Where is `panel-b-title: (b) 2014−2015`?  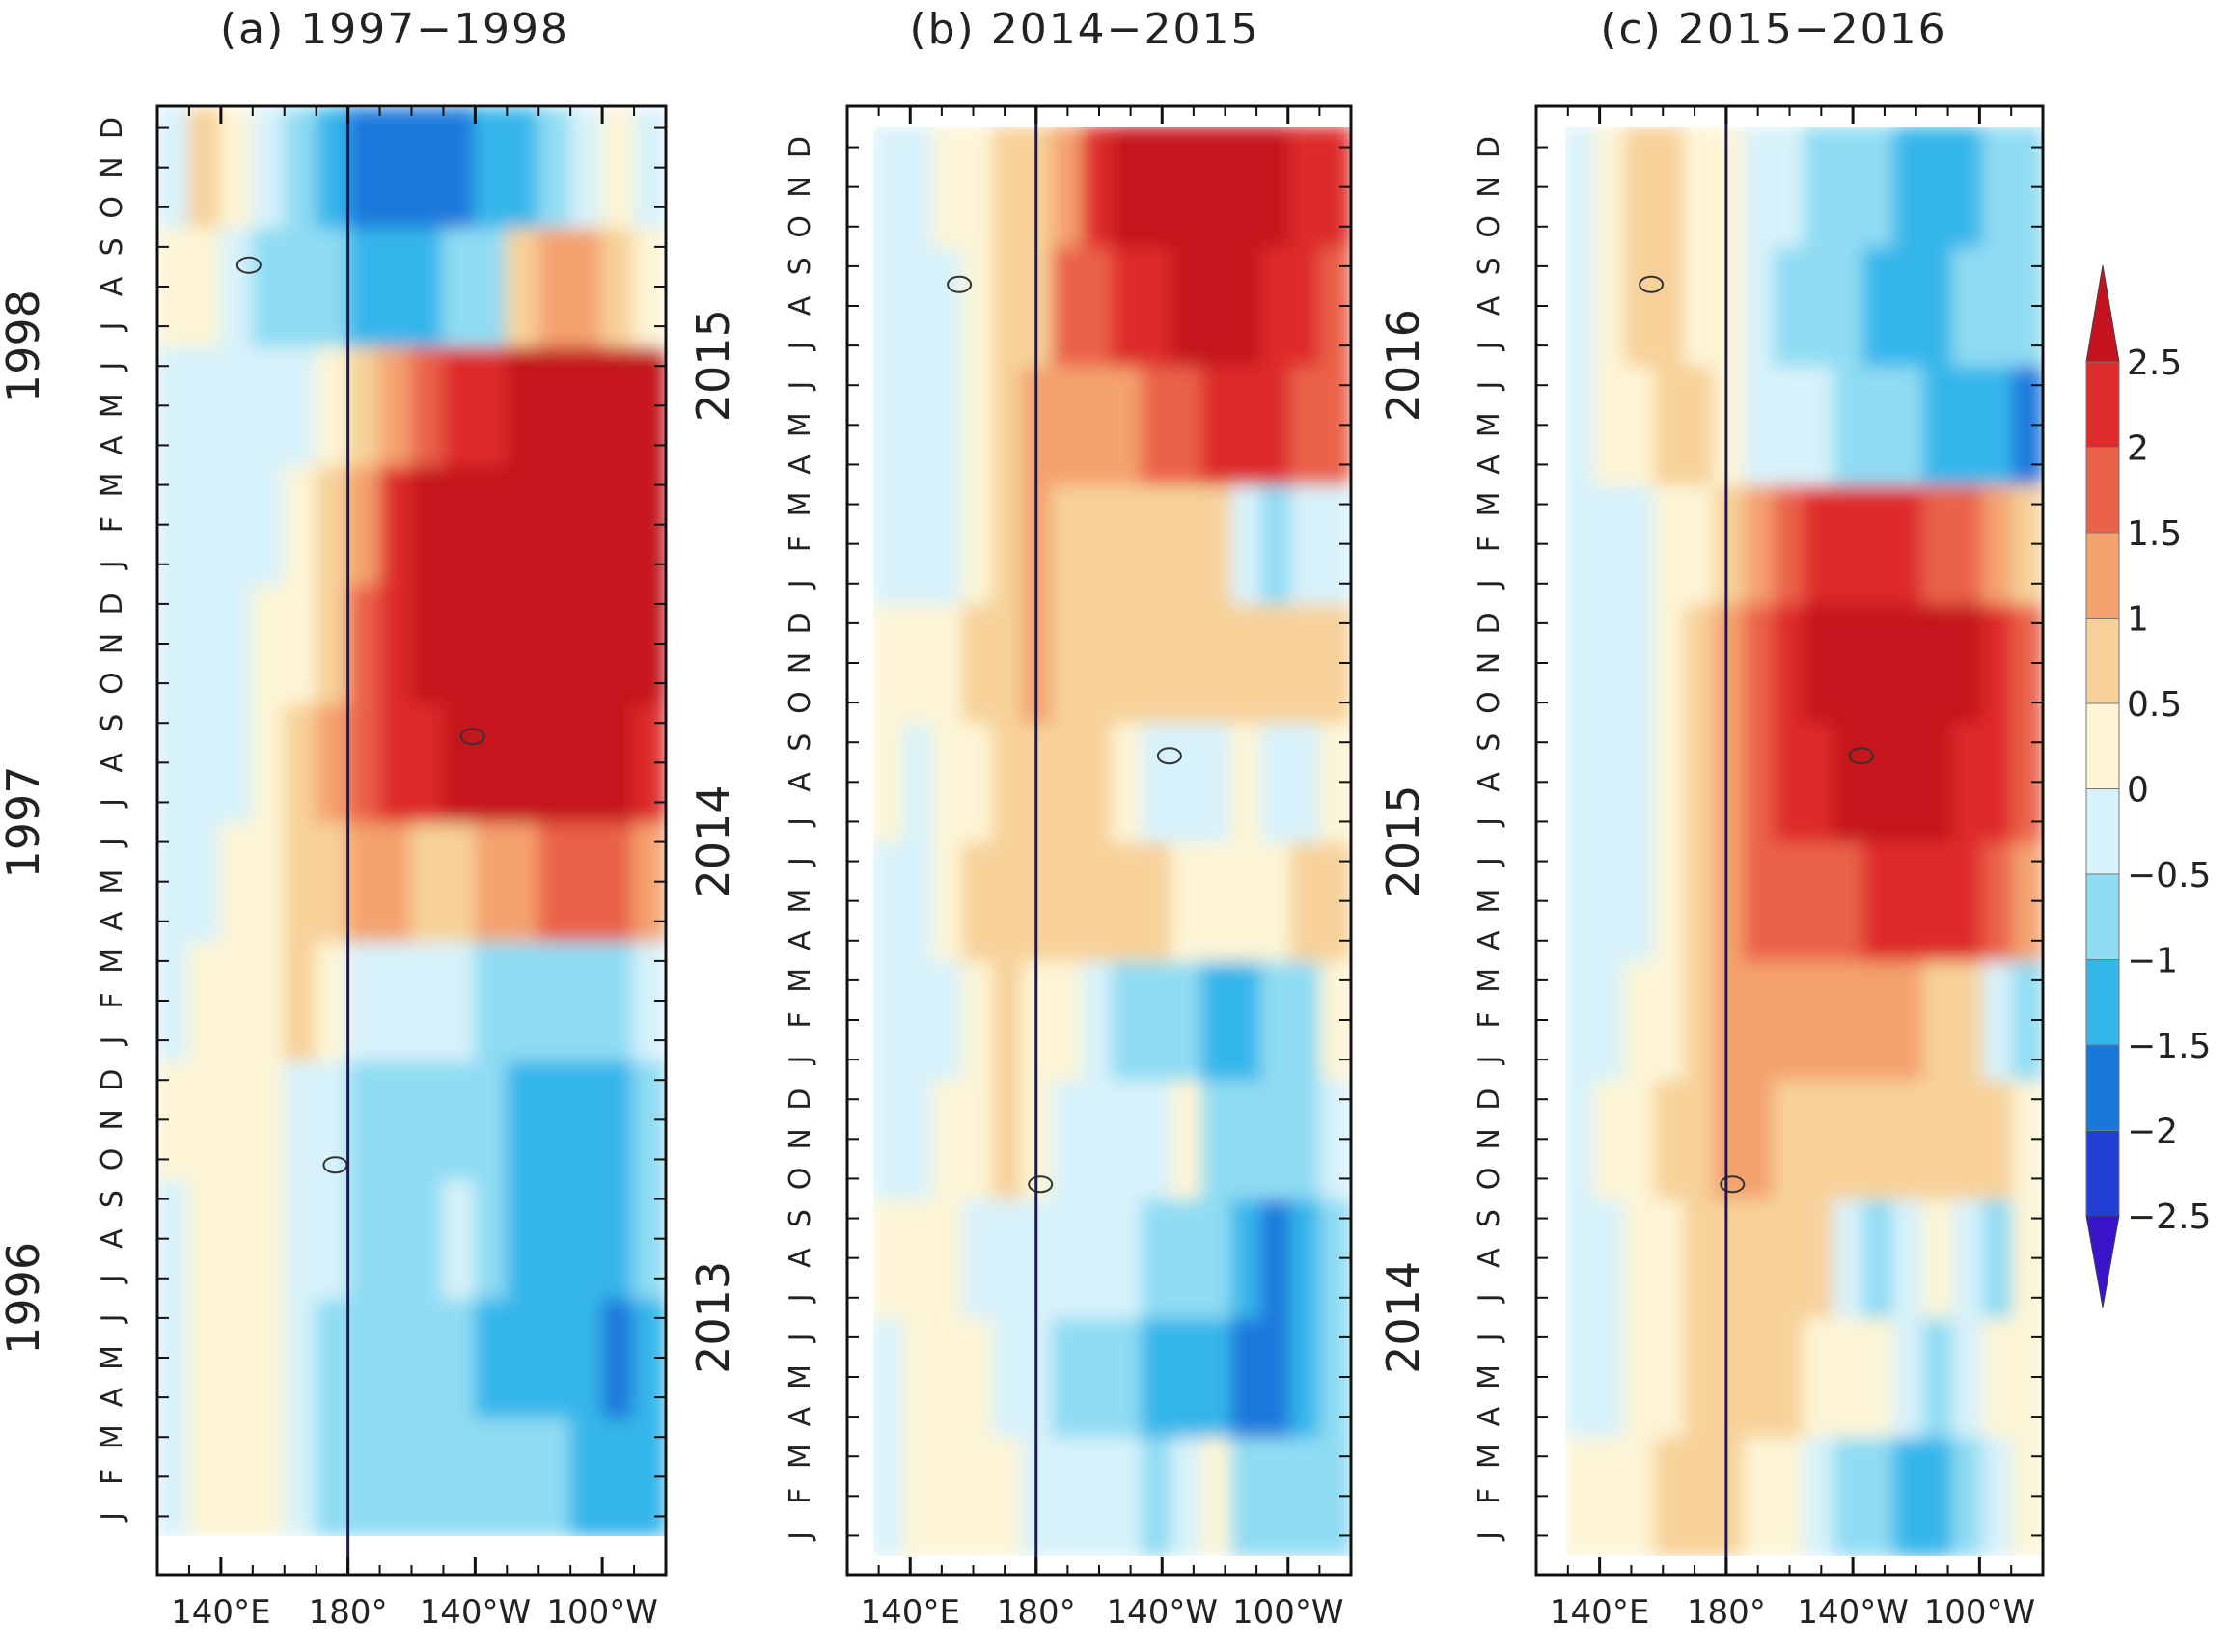 panel-b-title: (b) 2014−2015 is located at coordinates (1084, 29).